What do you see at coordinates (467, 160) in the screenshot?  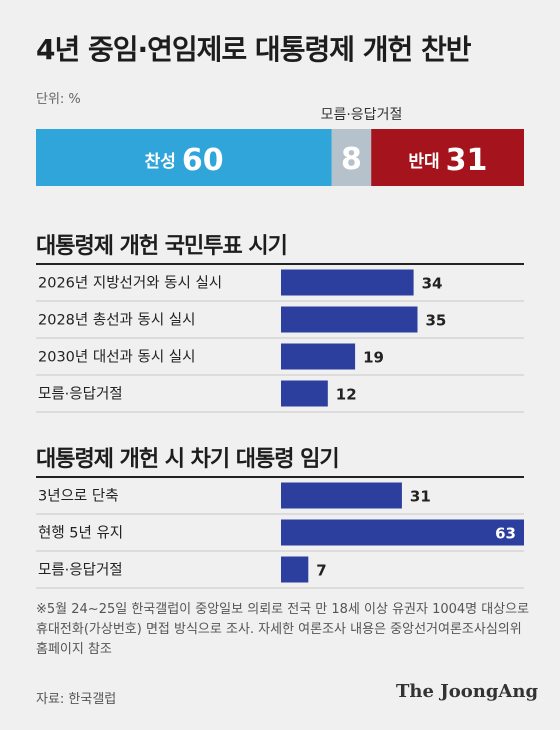 I see `segment-value-2: 31` at bounding box center [467, 160].